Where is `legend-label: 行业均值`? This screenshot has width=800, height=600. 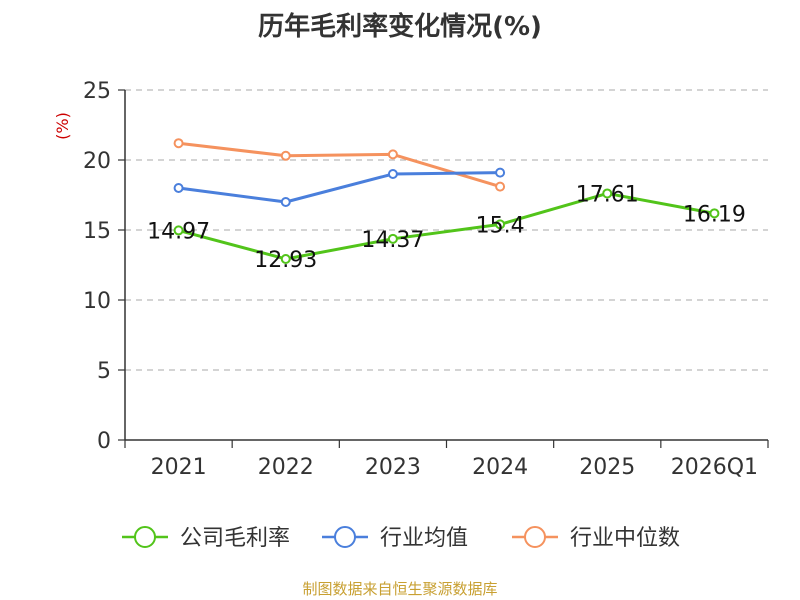 legend-label: 行业均值 is located at coordinates (424, 538).